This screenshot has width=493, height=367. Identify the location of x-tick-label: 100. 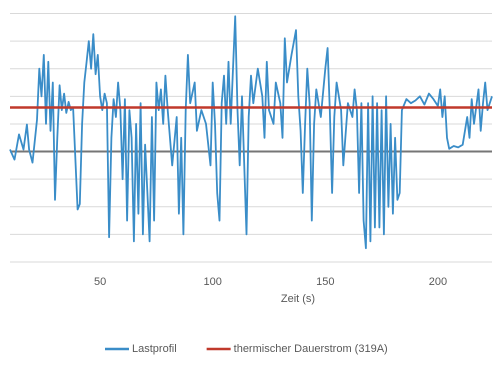
(213, 282).